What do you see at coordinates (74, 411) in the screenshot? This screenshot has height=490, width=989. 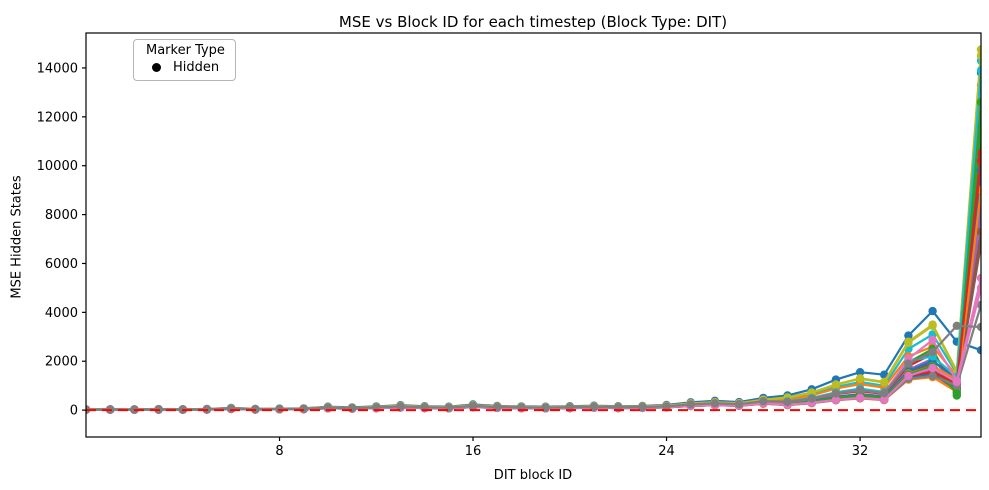 I see `y-tick-label: 0` at bounding box center [74, 411].